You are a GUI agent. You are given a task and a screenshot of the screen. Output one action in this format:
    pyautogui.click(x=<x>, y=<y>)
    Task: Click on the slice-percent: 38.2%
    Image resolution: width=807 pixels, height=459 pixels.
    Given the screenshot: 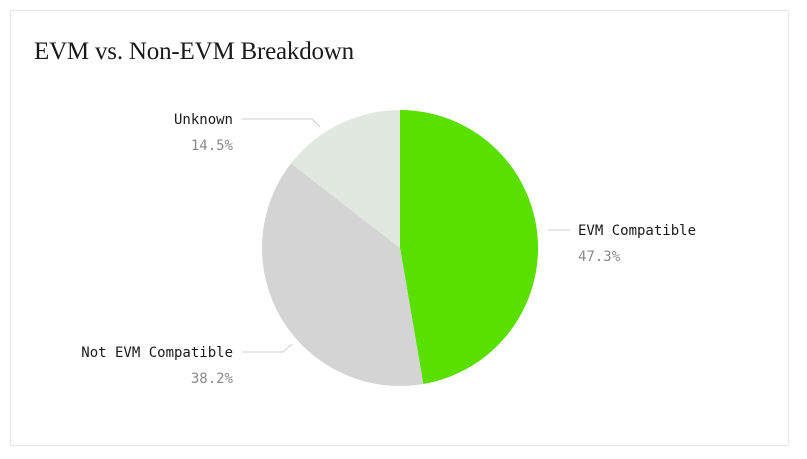 What is the action you would take?
    pyautogui.click(x=212, y=379)
    